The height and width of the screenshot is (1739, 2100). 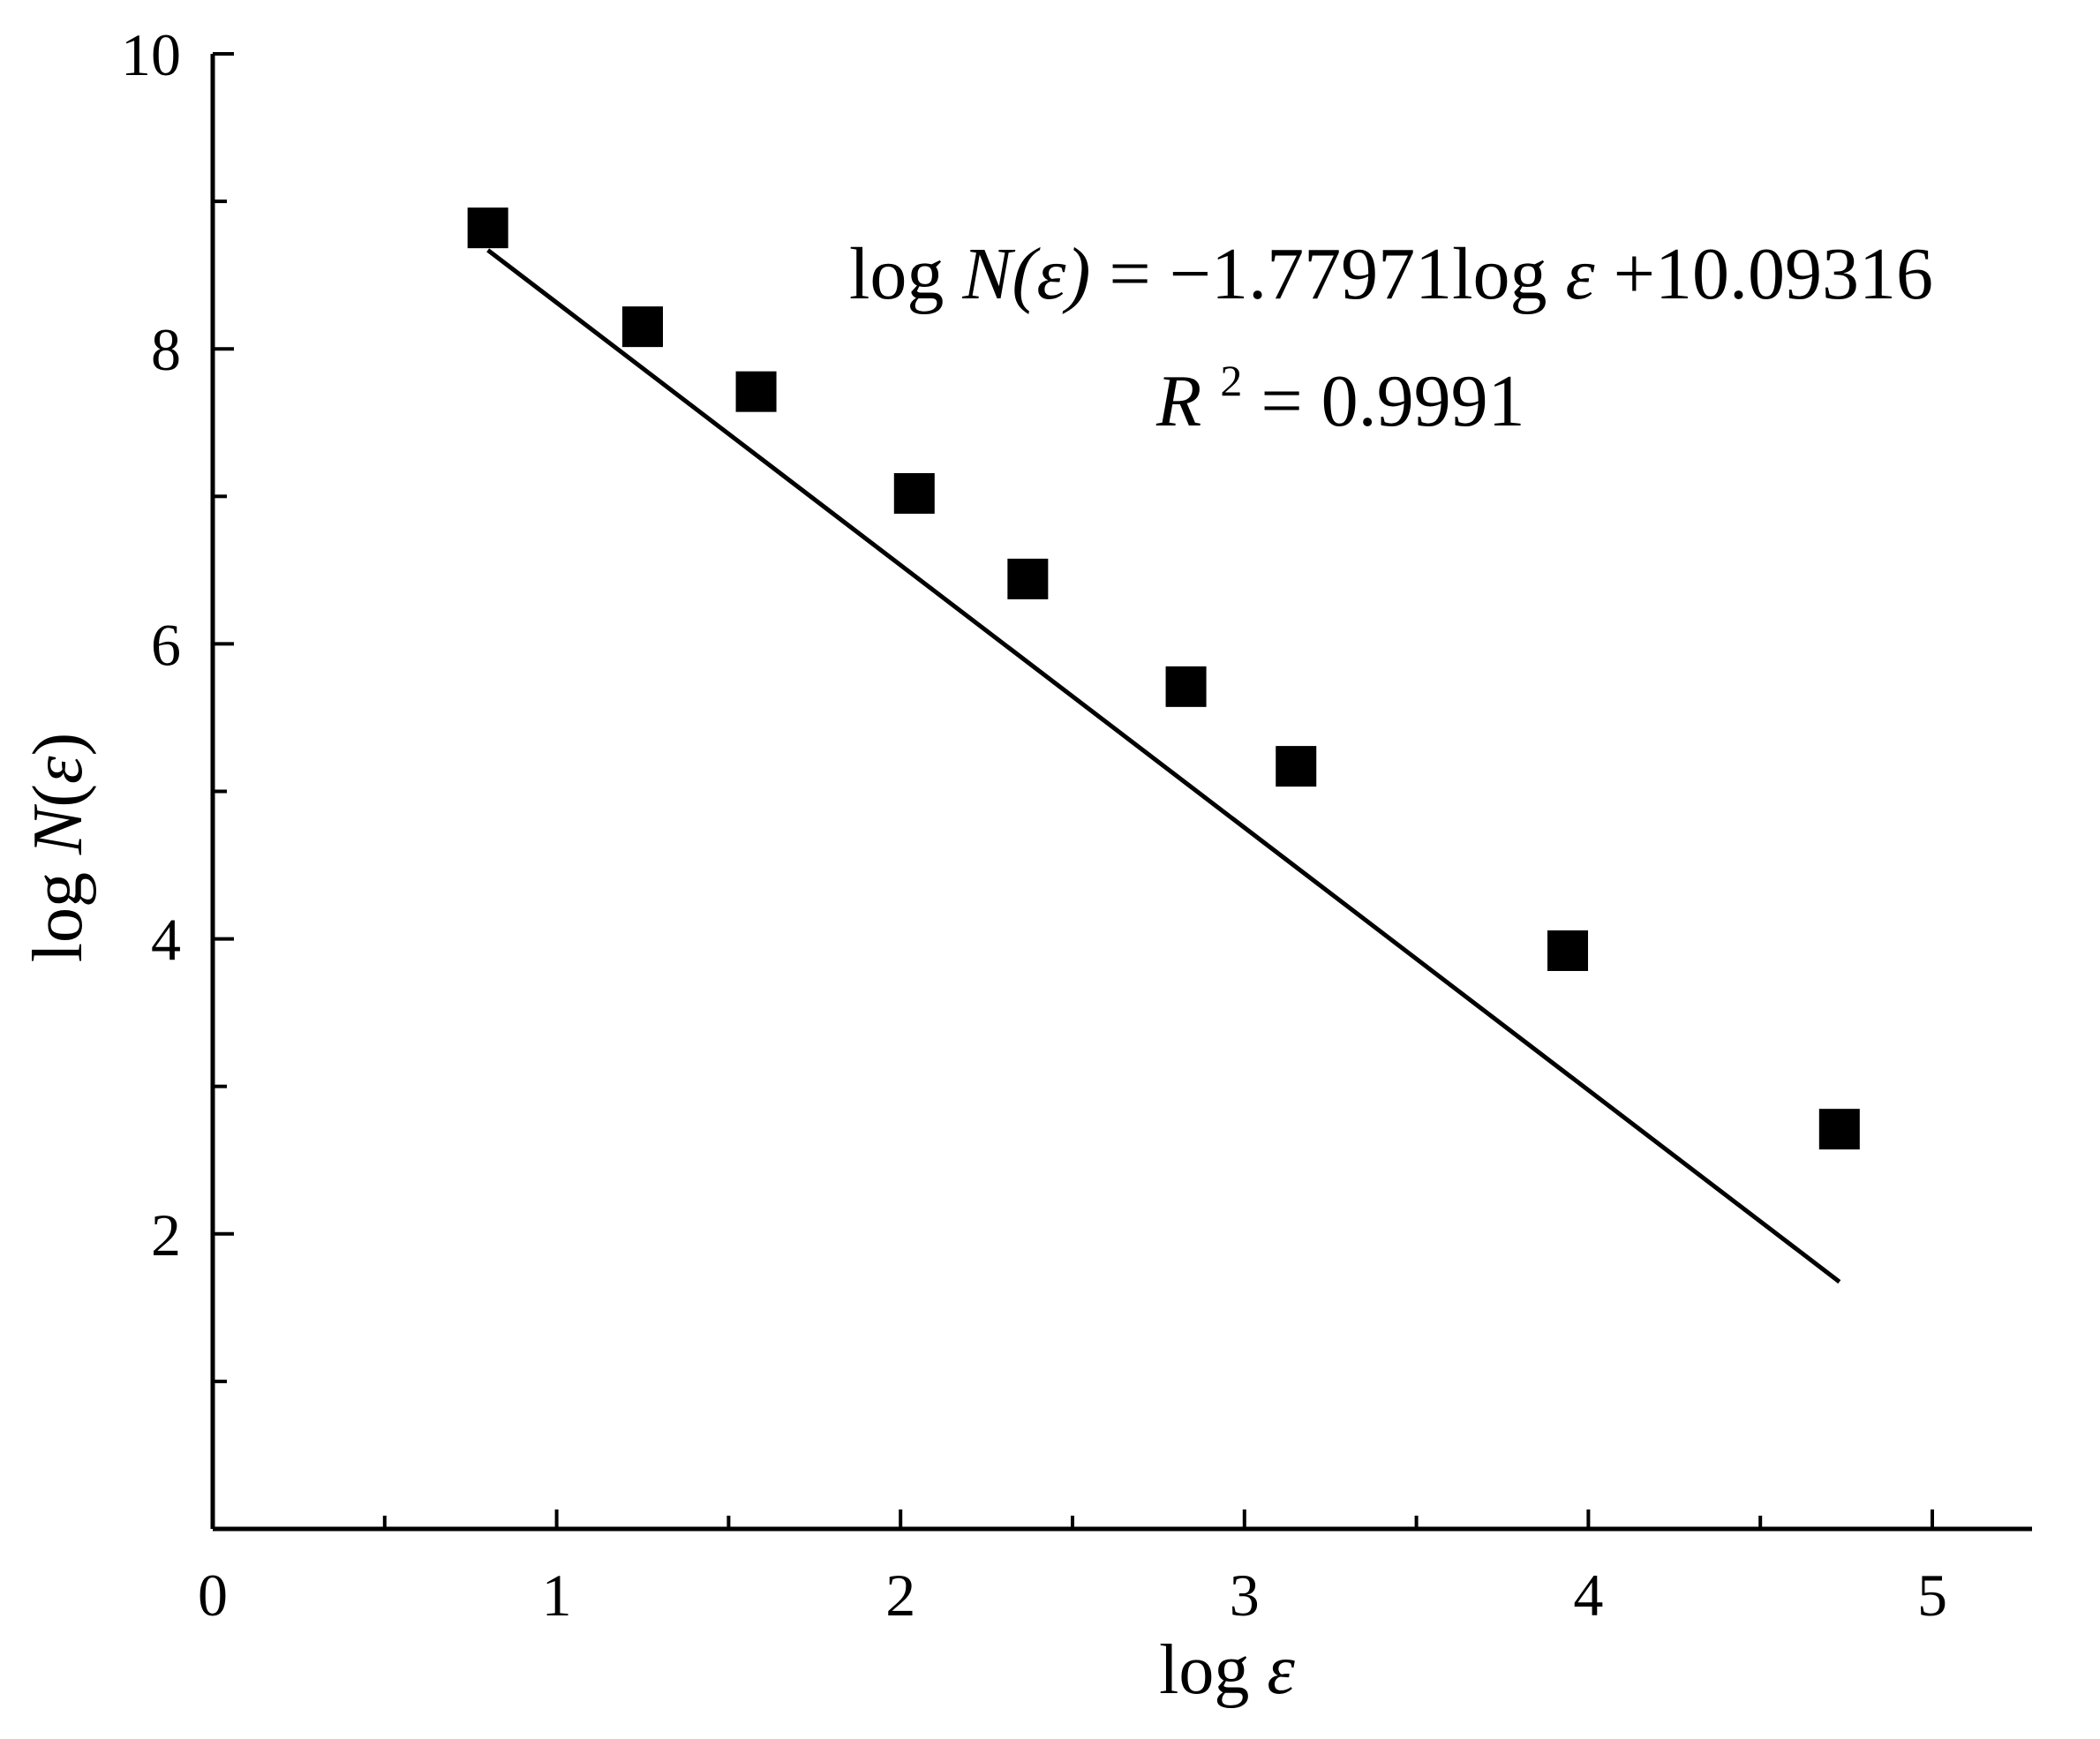 I want to click on y-tick-label: 4, so click(x=166, y=940).